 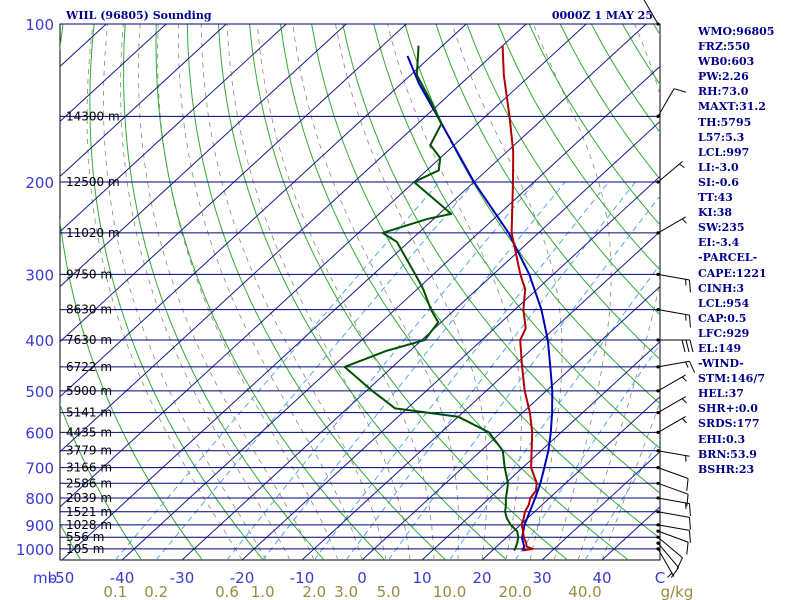 What do you see at coordinates (519, 298) in the screenshot?
I see `temperature-trace` at bounding box center [519, 298].